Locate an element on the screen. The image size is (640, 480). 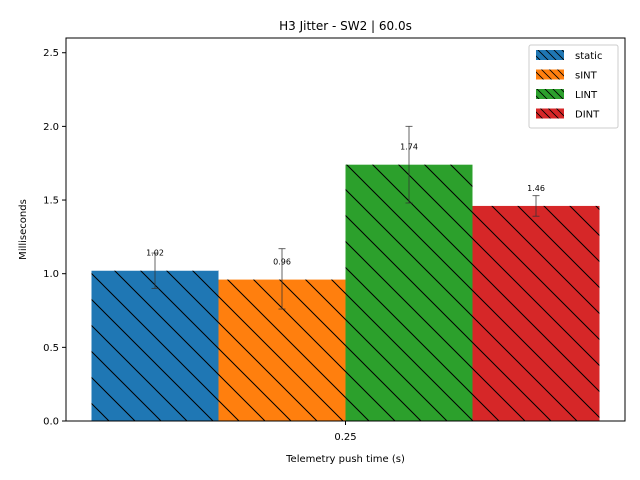
legend-label-dint: DINT is located at coordinates (587, 115).